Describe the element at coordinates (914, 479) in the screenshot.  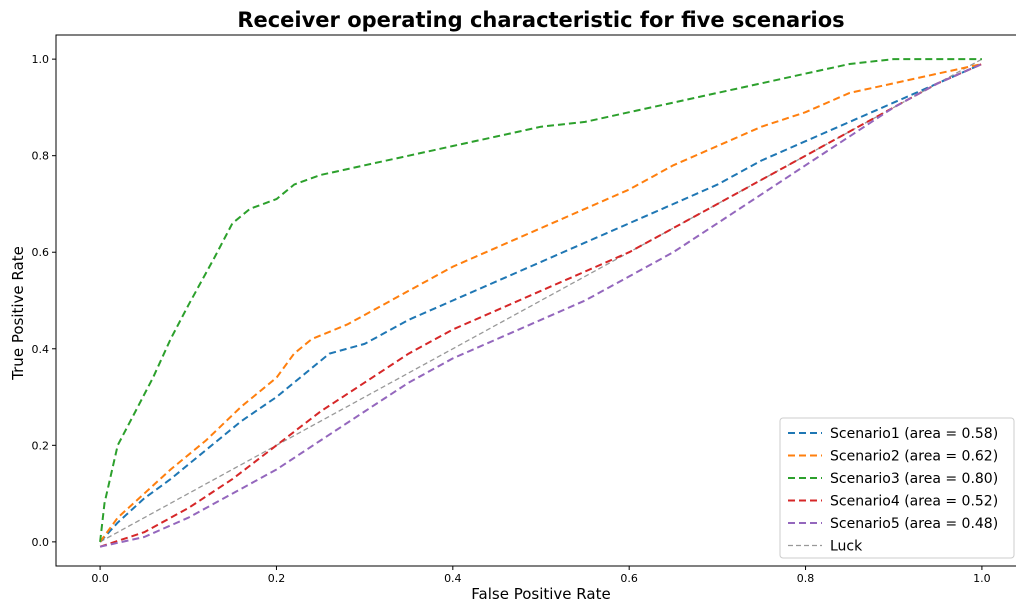
I see `legend-entry-label: Scenario3 (area = 0.80)` at that location.